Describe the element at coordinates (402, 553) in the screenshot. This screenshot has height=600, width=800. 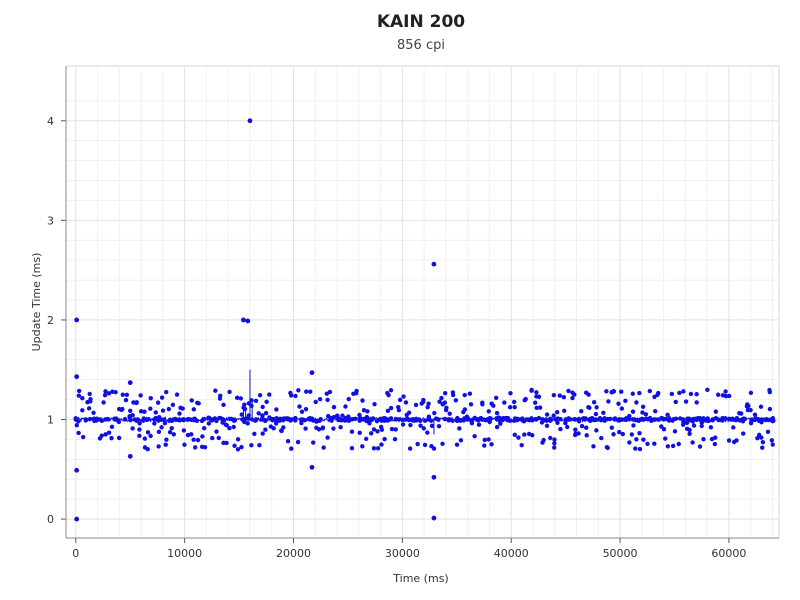
I see `x-tick-label: 30000` at that location.